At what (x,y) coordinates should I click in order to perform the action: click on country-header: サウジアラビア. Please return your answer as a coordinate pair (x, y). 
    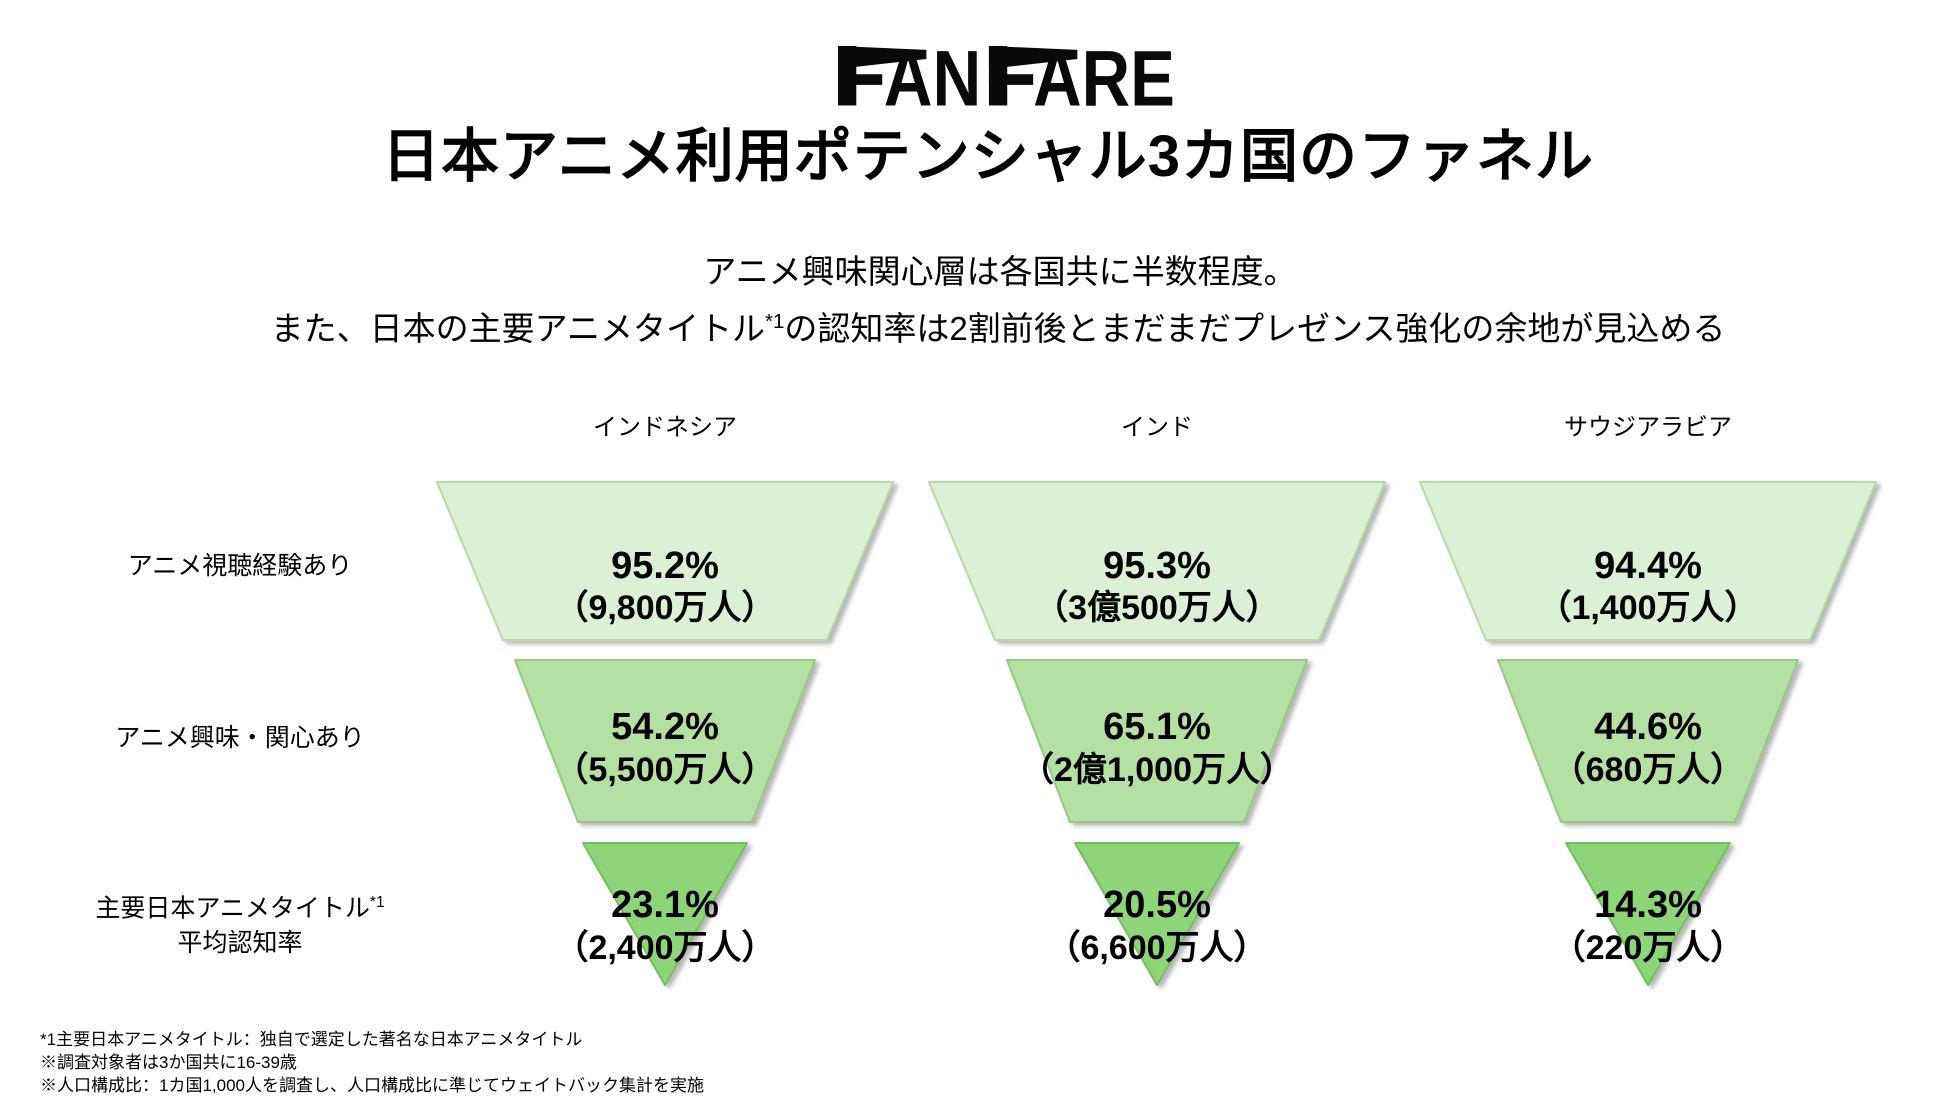
    Looking at the image, I should click on (1648, 427).